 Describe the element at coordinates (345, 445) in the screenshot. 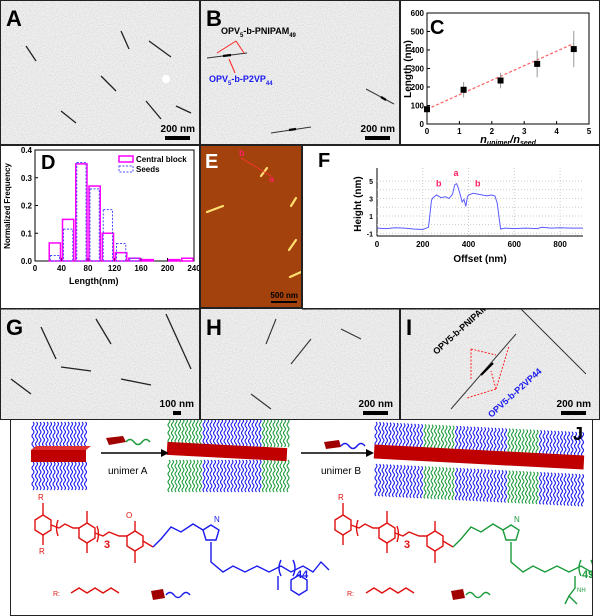

I see `unimer-b-icon` at that location.